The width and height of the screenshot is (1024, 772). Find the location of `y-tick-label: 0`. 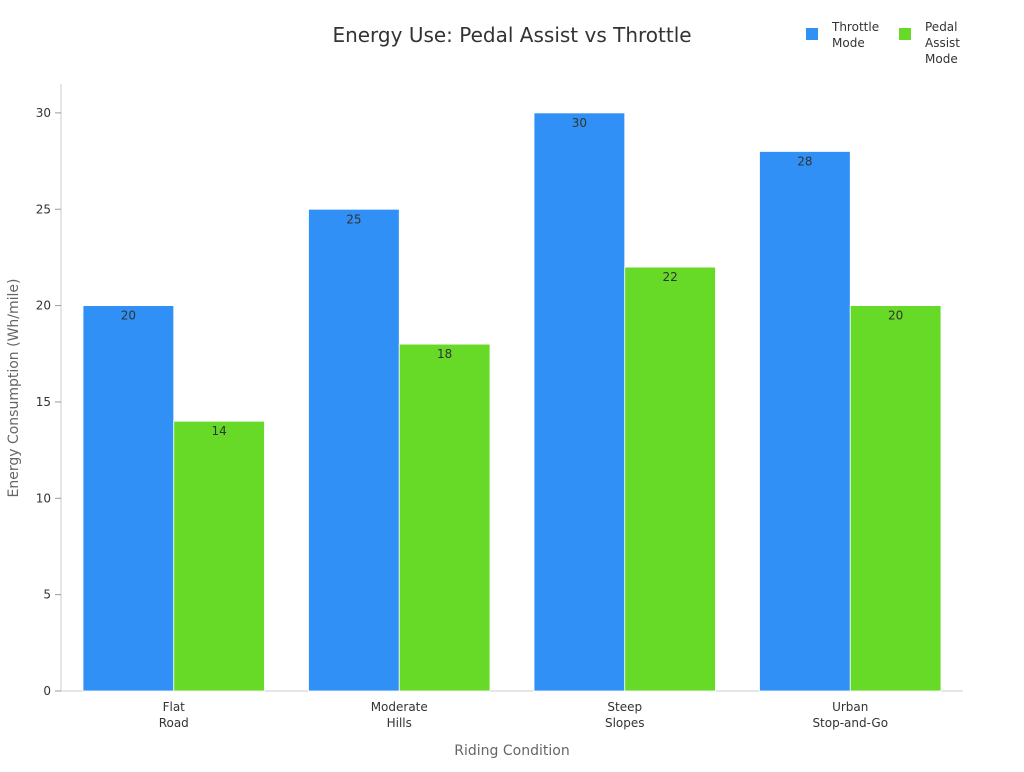

y-tick-label: 0 is located at coordinates (47, 691).